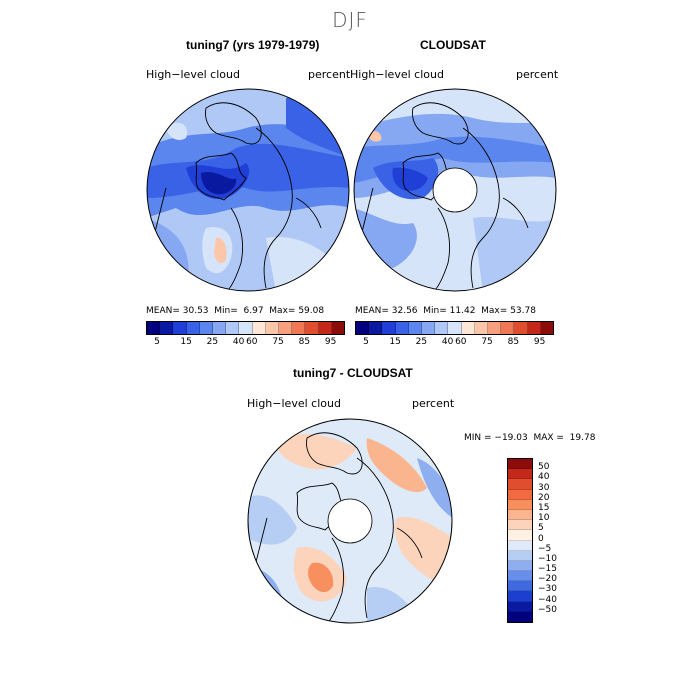 The height and width of the screenshot is (700, 700). I want to click on panel1-colorbar-ticks: 5 15 25 40 60 75 85 95, so click(244, 343).